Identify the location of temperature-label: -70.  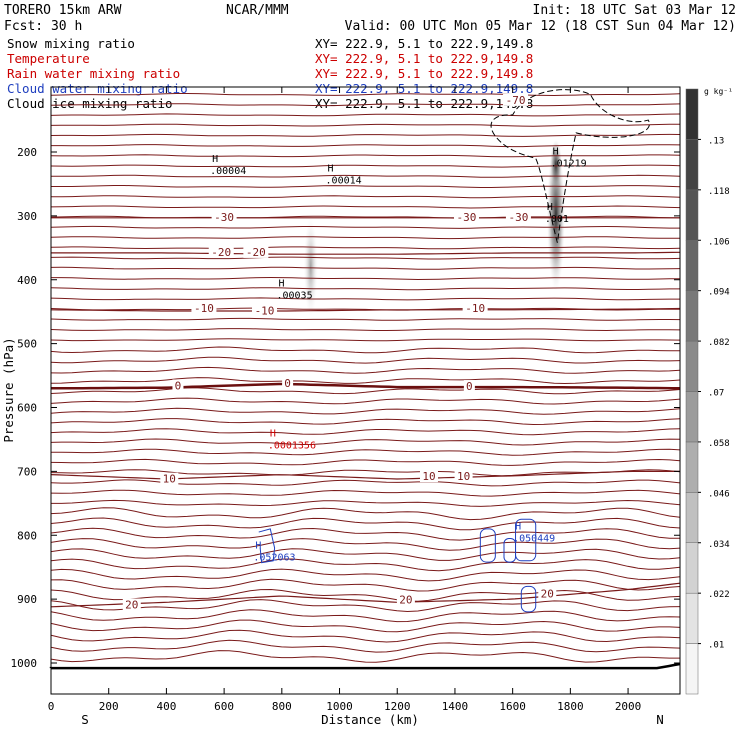
(516, 100).